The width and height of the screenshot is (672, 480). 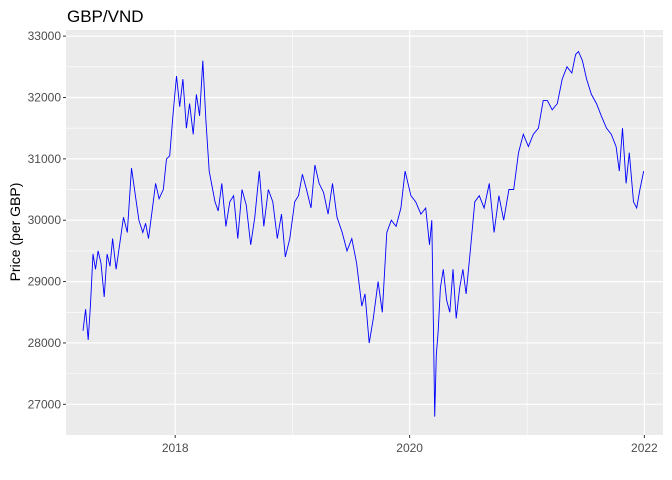 What do you see at coordinates (45, 343) in the screenshot?
I see `y-tick-label: 28000` at bounding box center [45, 343].